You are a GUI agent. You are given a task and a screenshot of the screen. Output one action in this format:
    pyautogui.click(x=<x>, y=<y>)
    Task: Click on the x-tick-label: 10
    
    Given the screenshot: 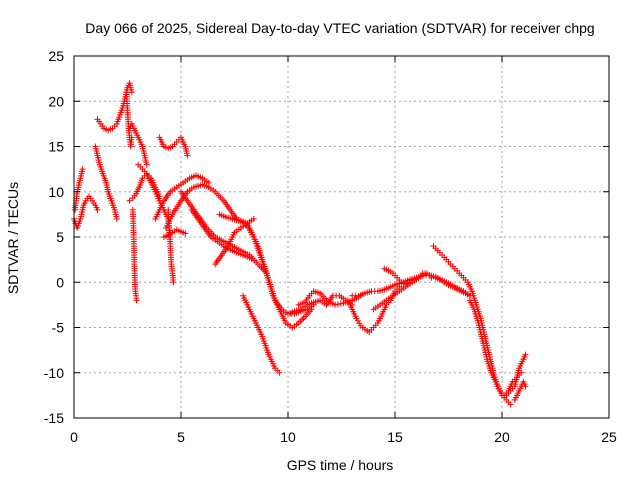 What is the action you would take?
    pyautogui.click(x=288, y=437)
    